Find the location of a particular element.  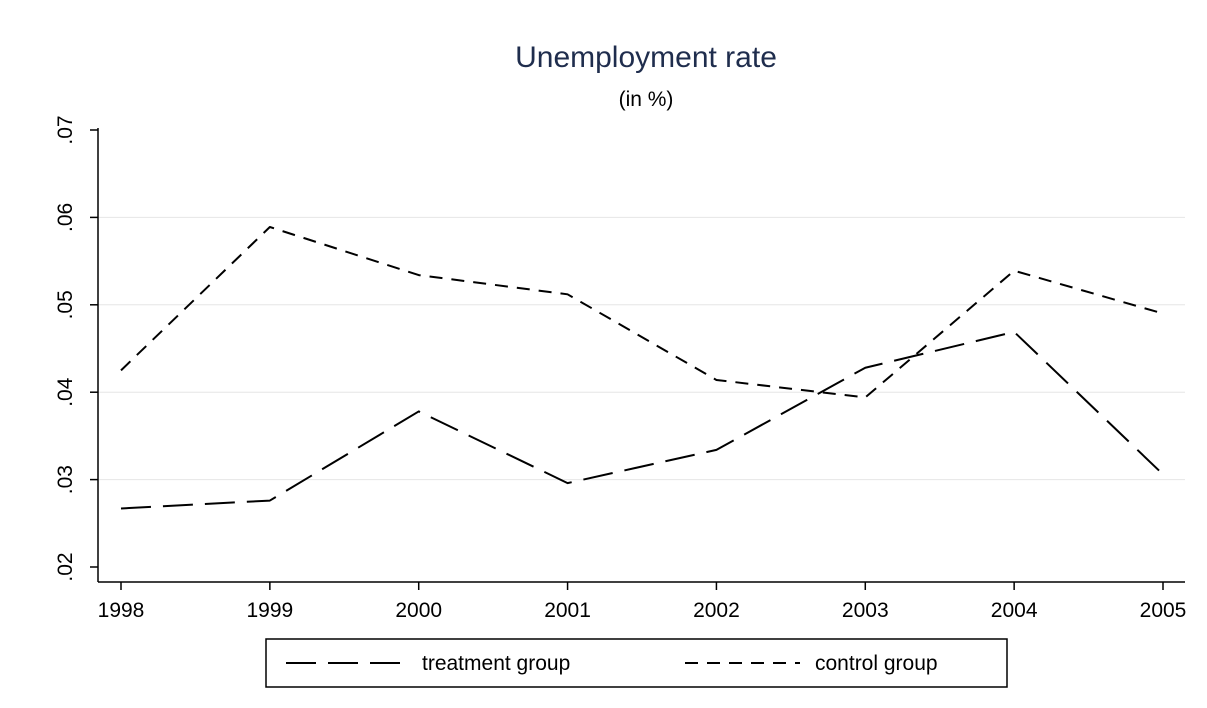

x-axis-ticks: 1998 1999 2000 2001 2002 2003 2004 2005 is located at coordinates (642, 602).